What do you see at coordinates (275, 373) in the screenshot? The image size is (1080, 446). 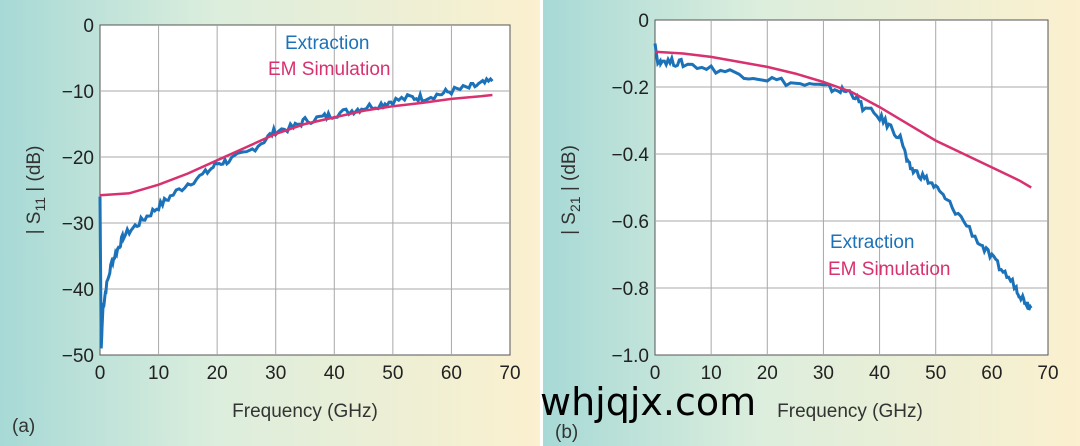 I see `x-tick-label-a-3: 30` at bounding box center [275, 373].